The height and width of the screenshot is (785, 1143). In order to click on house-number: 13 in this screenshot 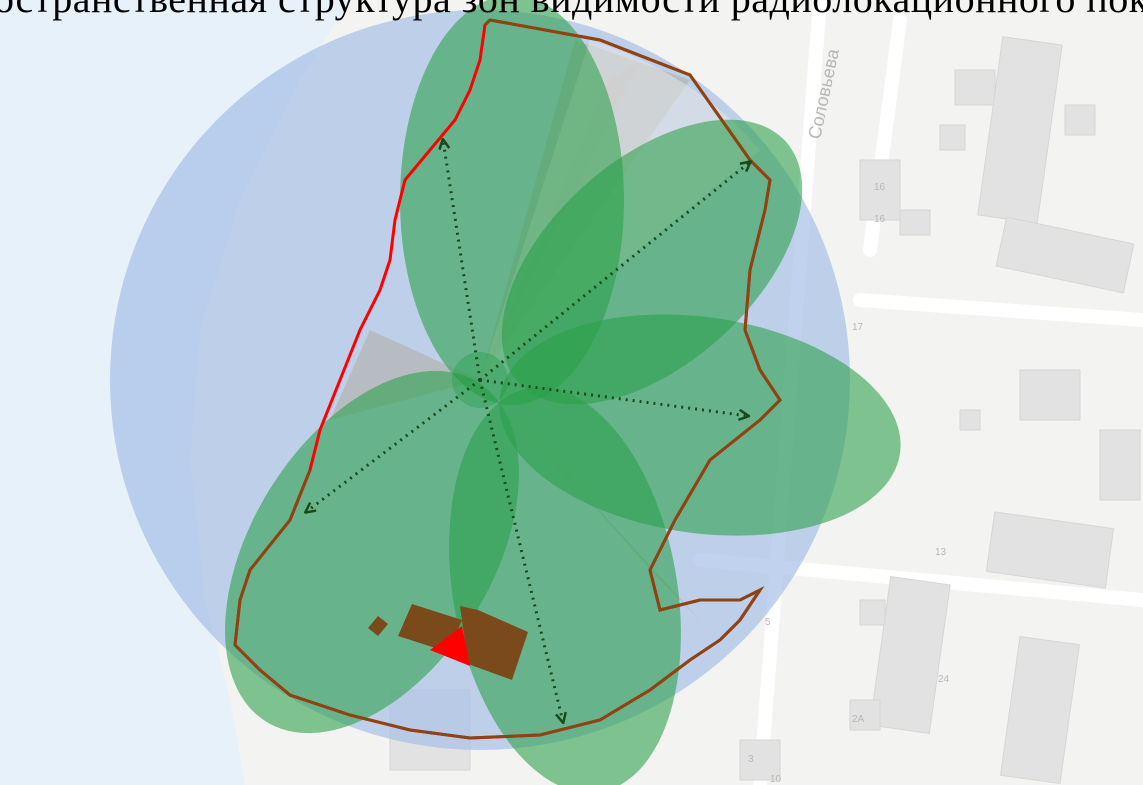, I will do `click(941, 552)`.